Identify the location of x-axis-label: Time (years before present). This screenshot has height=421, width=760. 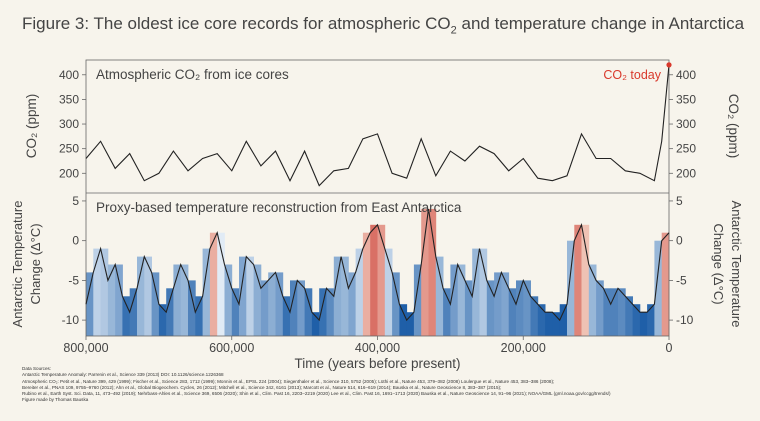
(377, 363).